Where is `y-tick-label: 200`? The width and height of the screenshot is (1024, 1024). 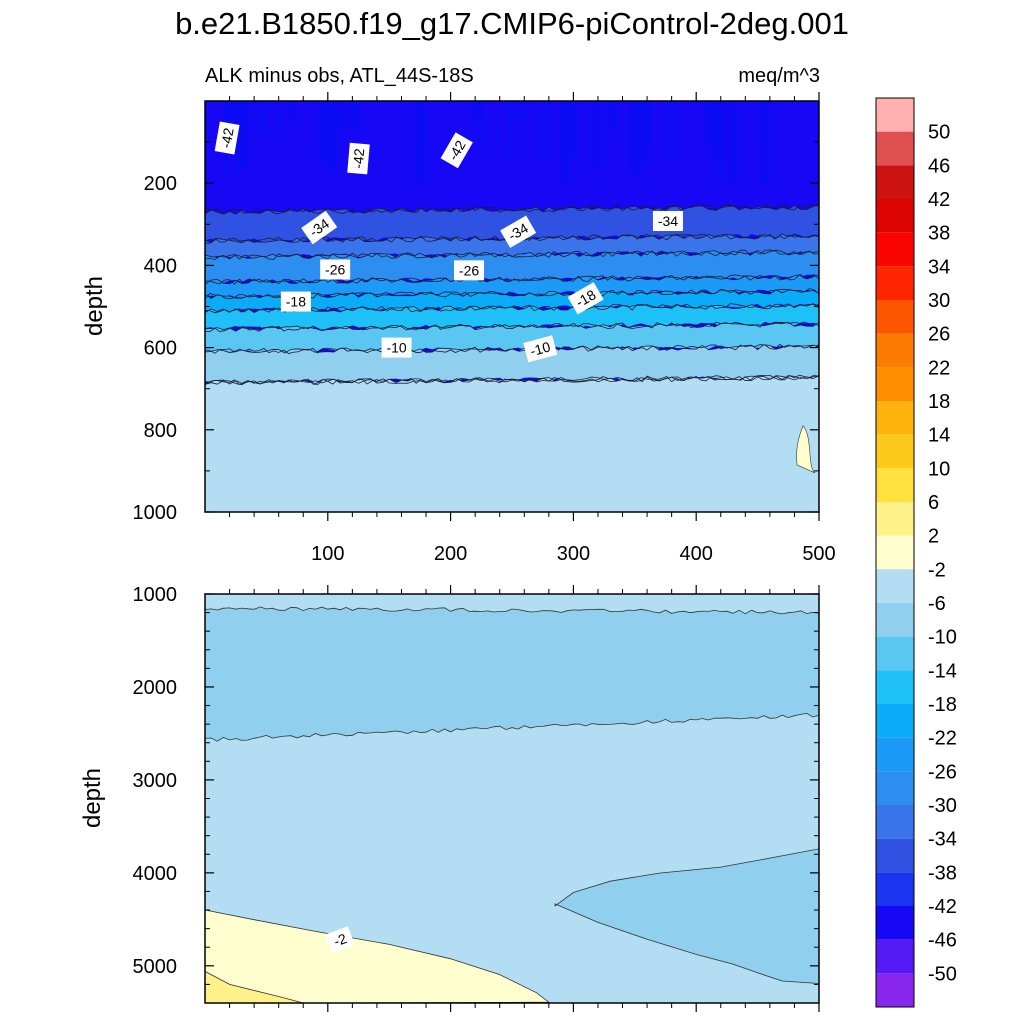
y-tick-label: 200 is located at coordinates (160, 184).